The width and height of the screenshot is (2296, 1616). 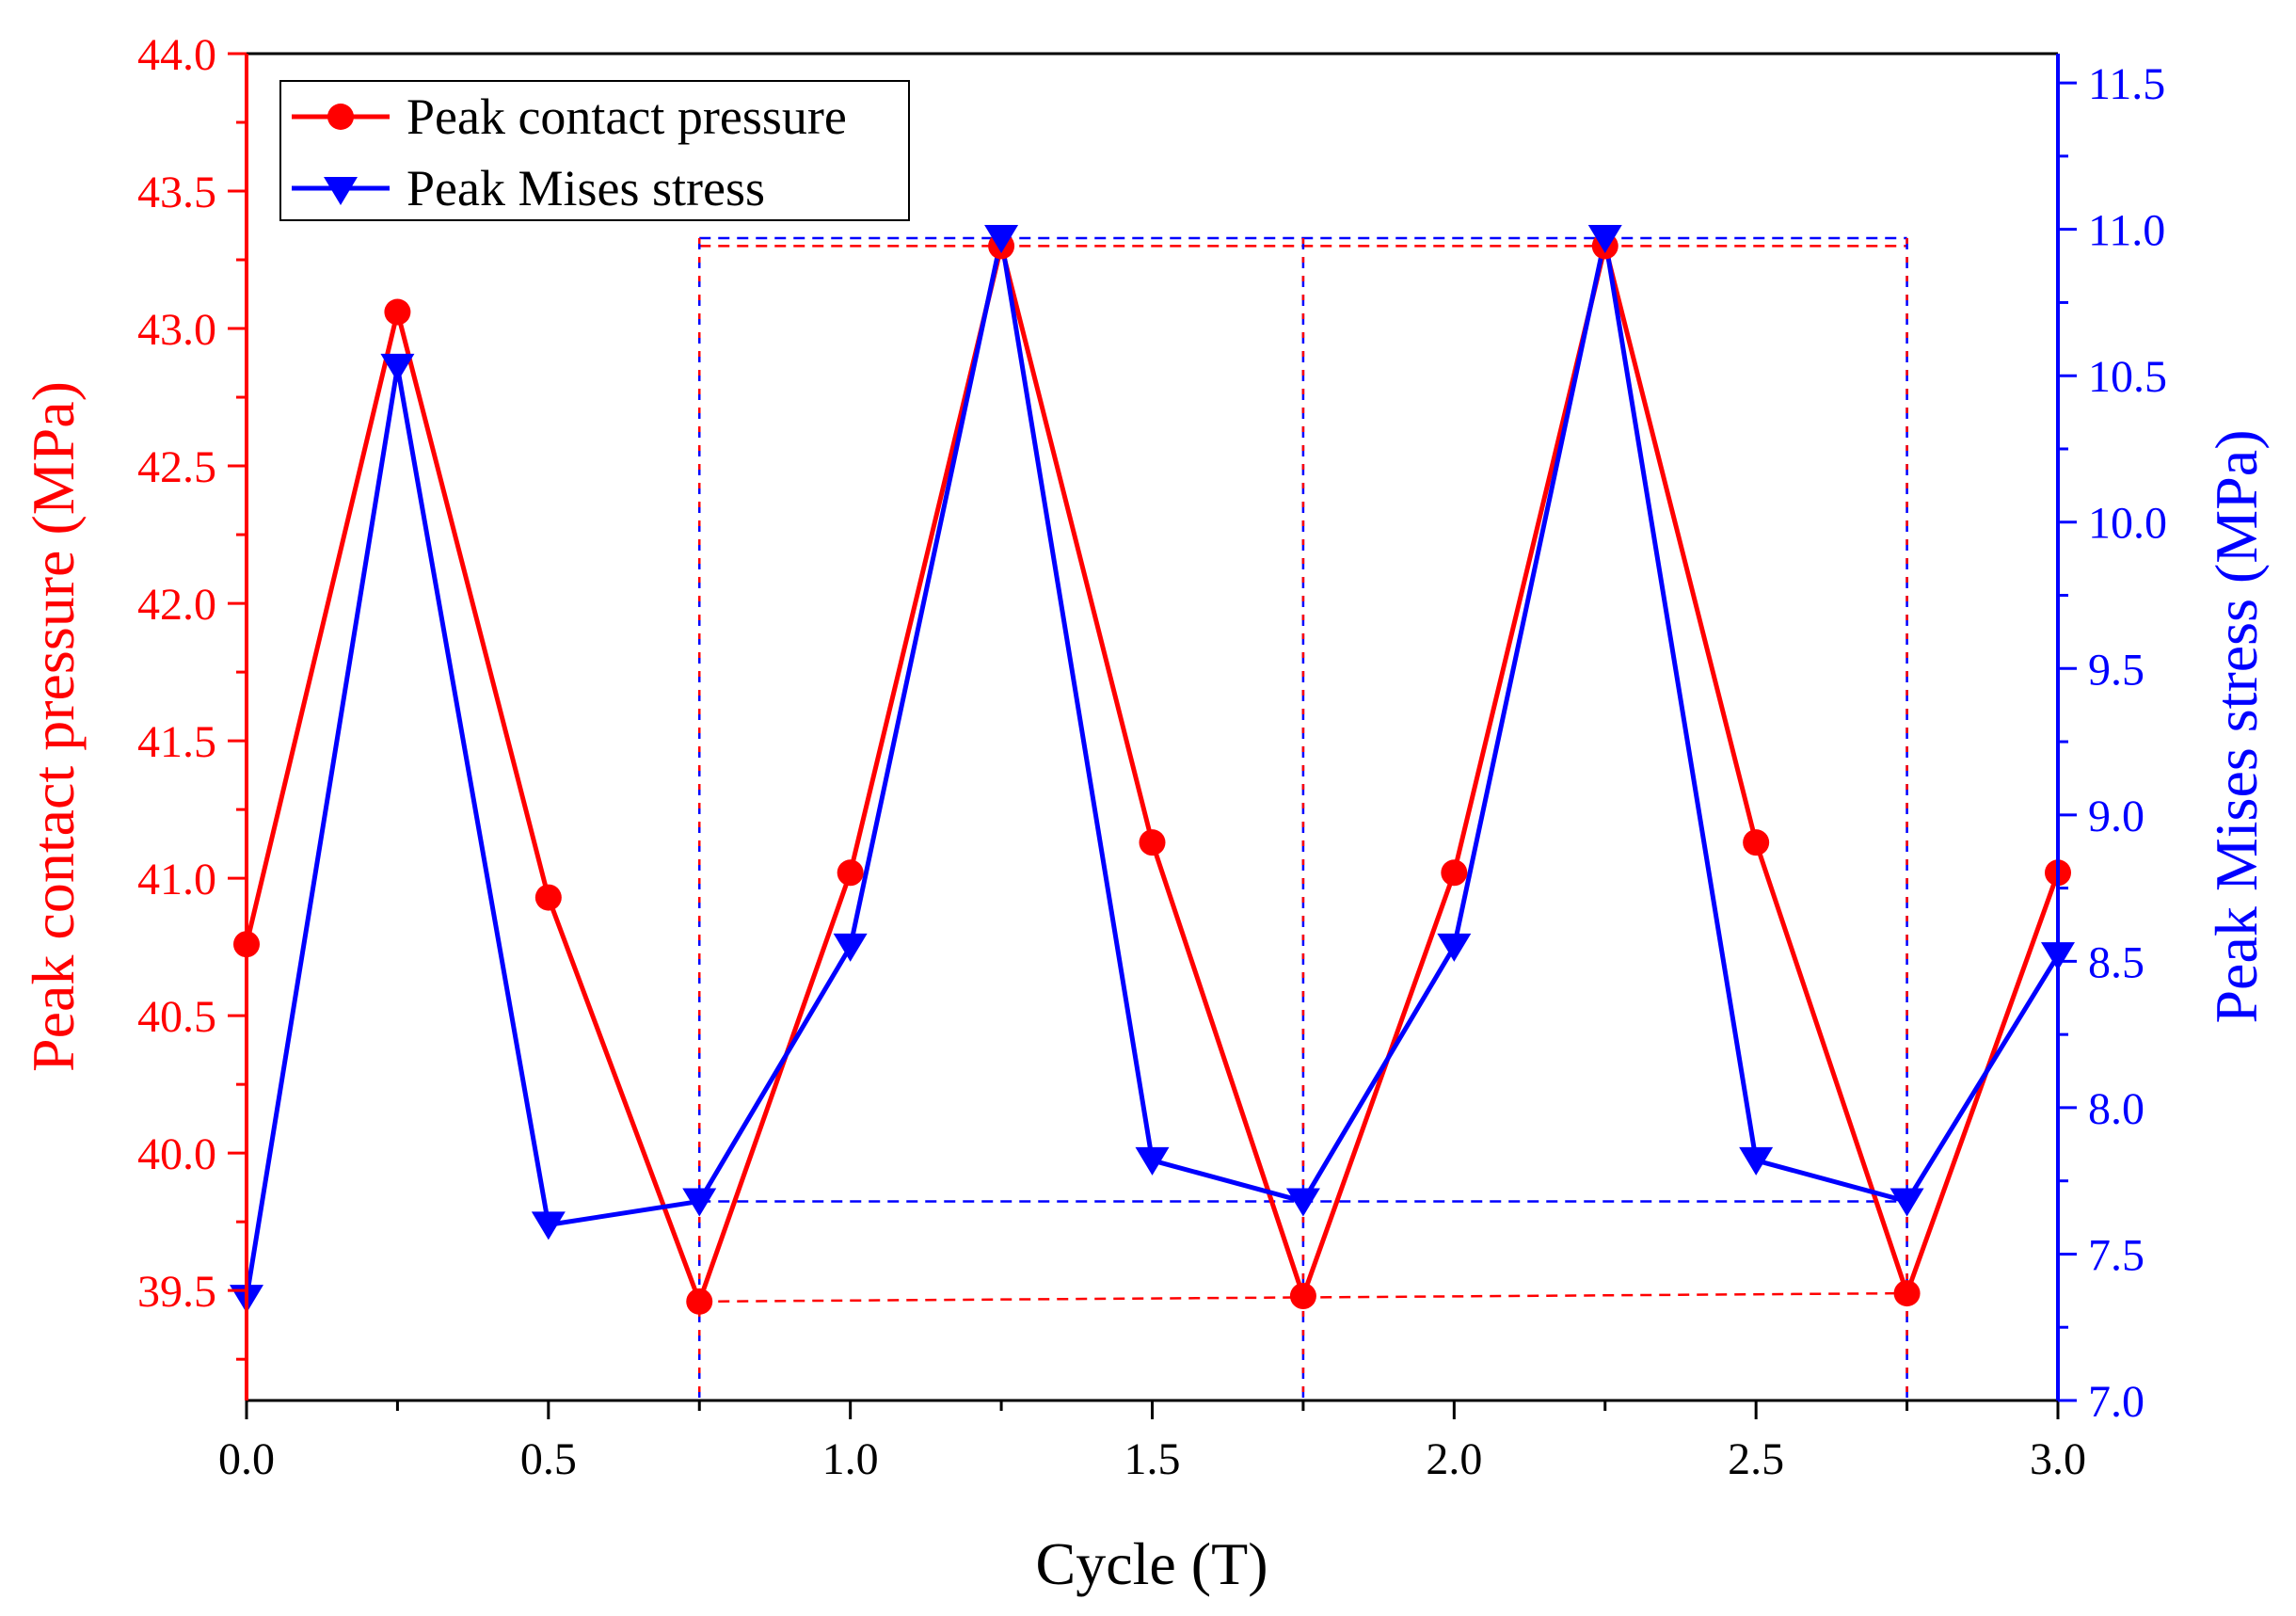 I want to click on left-y-tick-label: 42.0, so click(x=176, y=605).